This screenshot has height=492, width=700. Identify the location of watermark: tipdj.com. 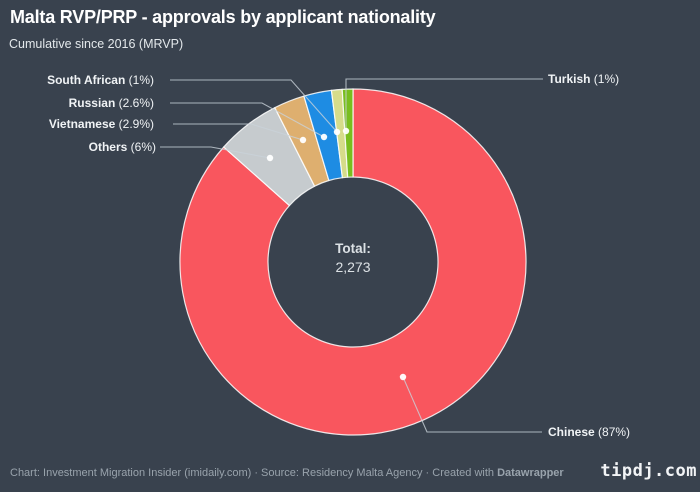
(648, 471).